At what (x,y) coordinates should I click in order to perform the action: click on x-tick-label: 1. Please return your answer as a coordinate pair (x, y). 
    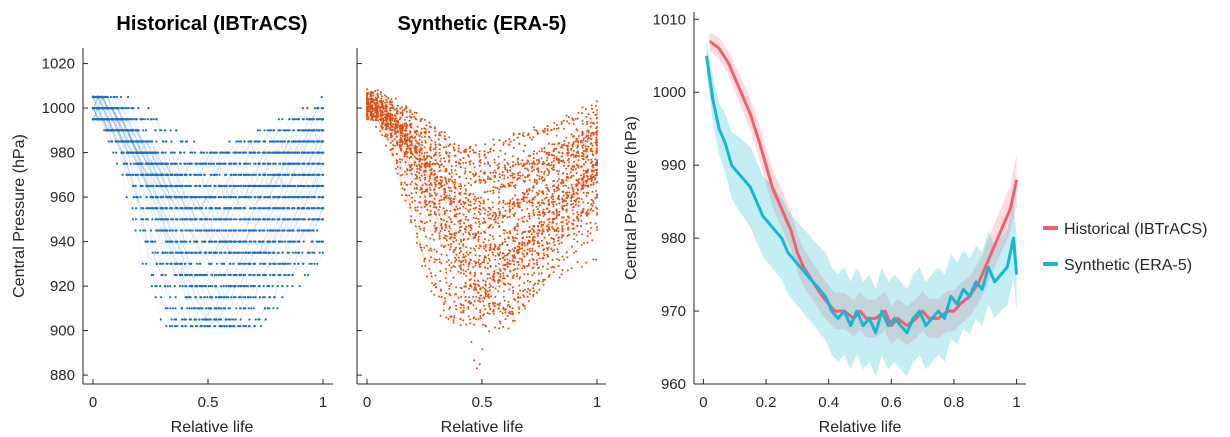
    Looking at the image, I should click on (323, 402).